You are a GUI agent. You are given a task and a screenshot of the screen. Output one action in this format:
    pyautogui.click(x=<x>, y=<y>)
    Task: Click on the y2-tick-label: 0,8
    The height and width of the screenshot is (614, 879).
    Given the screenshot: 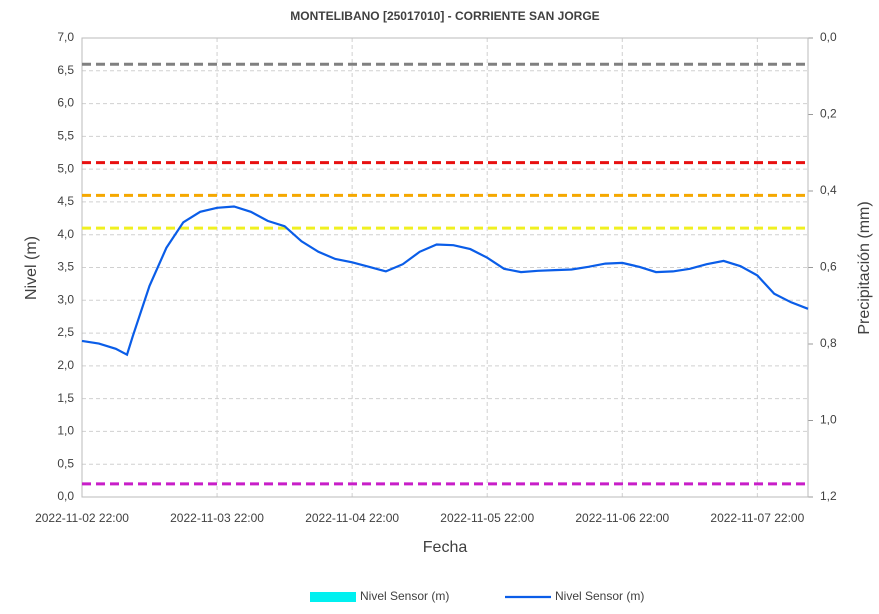 What is the action you would take?
    pyautogui.click(x=828, y=343)
    